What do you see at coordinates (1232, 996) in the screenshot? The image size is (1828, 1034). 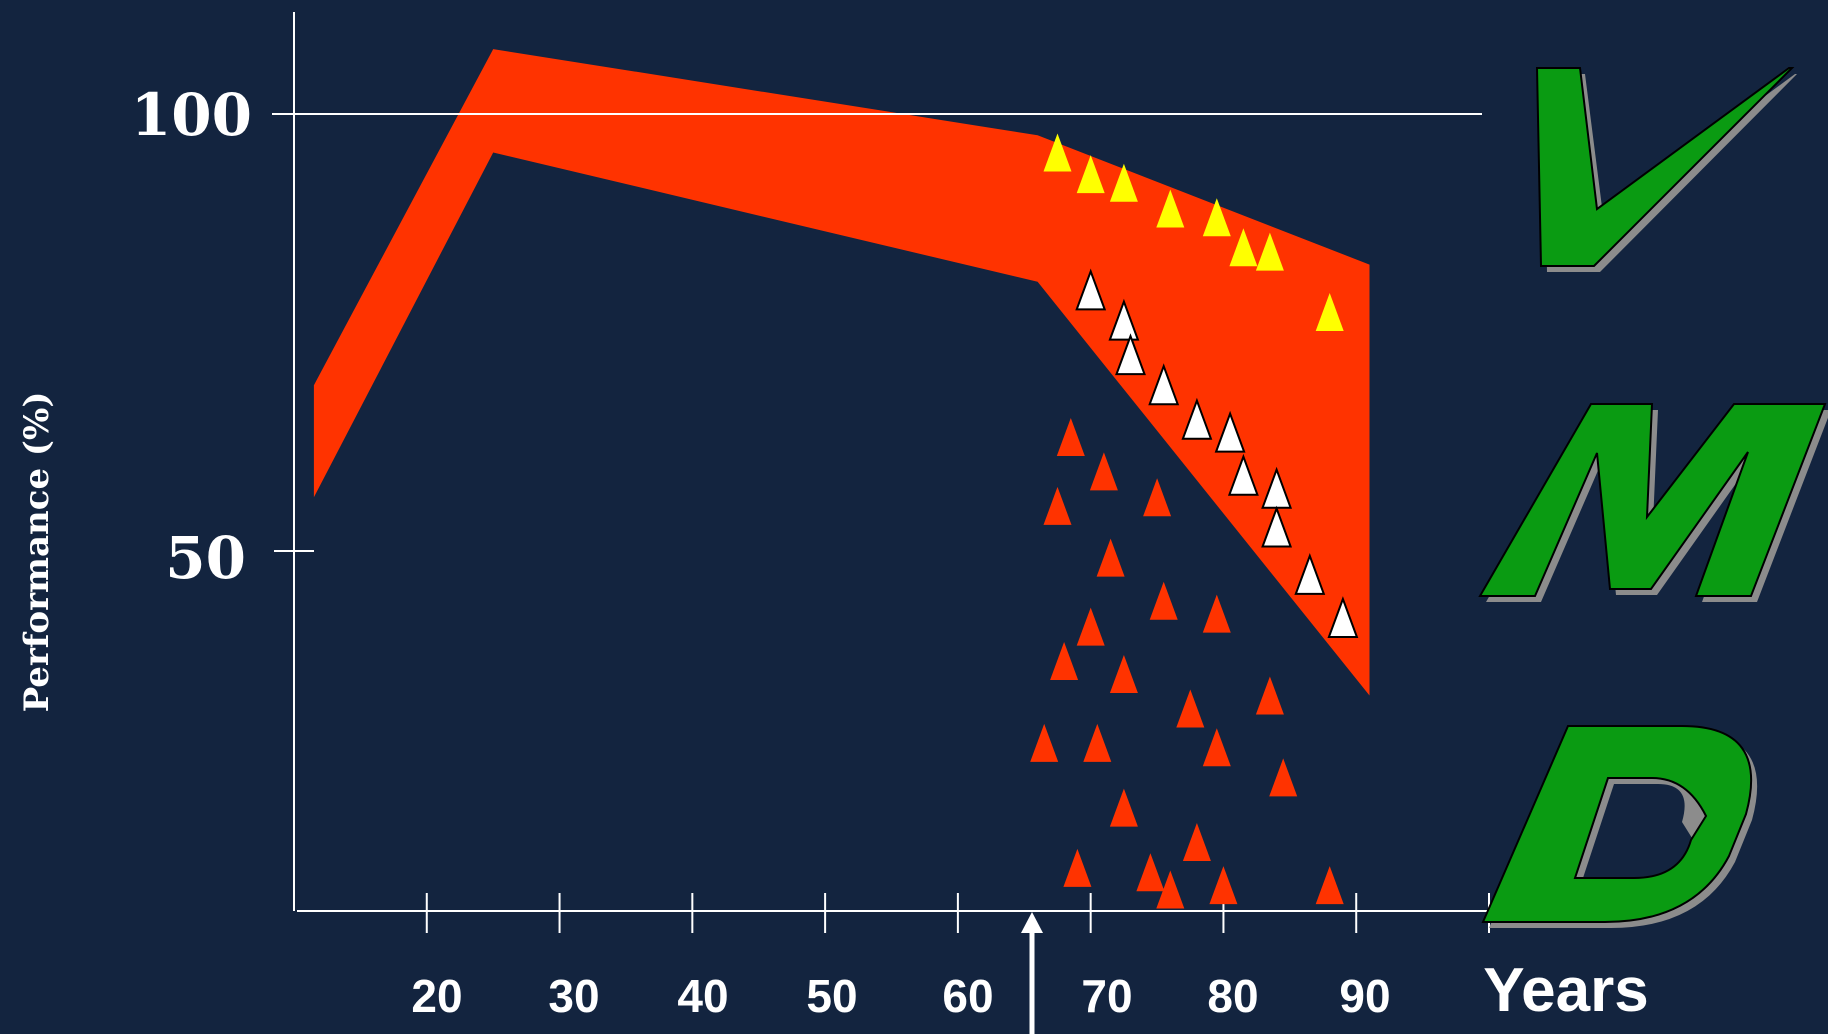 I see `x-tick-label-80: 80` at bounding box center [1232, 996].